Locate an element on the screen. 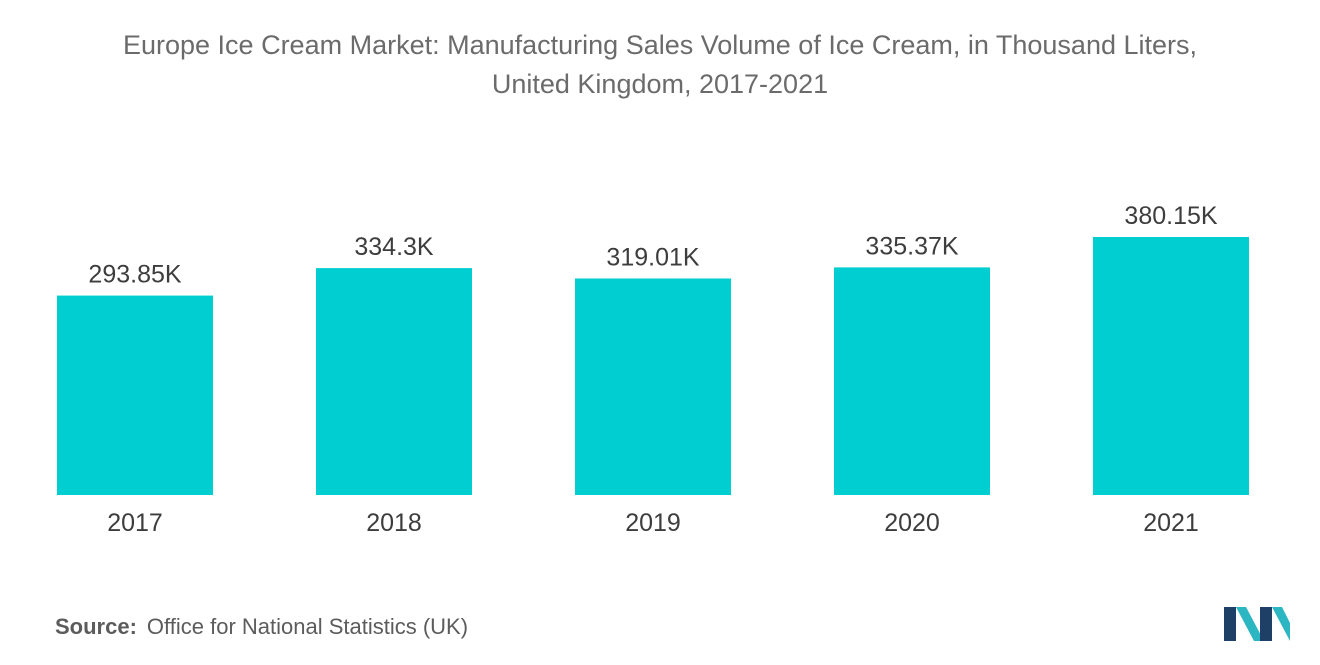  mordor-intelligence-logo-icon is located at coordinates (1257, 624).